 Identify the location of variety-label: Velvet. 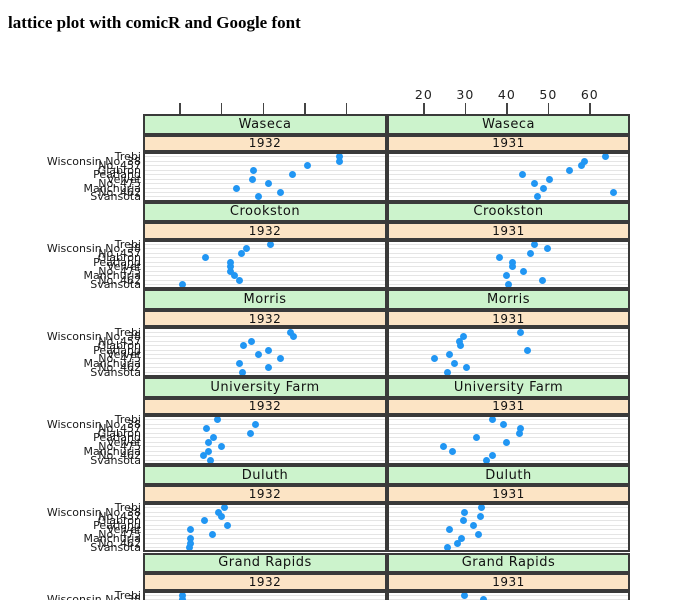
(123, 267).